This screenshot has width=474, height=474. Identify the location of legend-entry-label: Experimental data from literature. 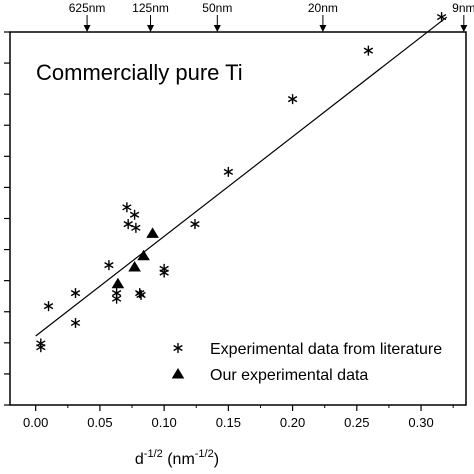
(326, 349).